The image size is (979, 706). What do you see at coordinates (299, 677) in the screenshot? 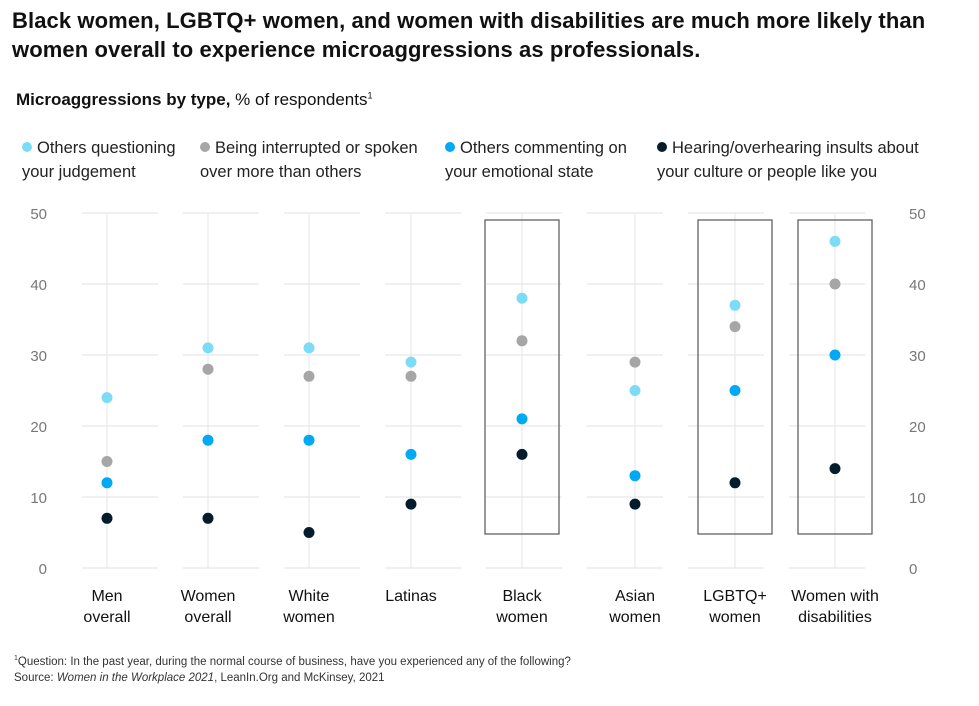
I see `source-publisher: , LeanIn.Org and McKinsey, 2021` at bounding box center [299, 677].